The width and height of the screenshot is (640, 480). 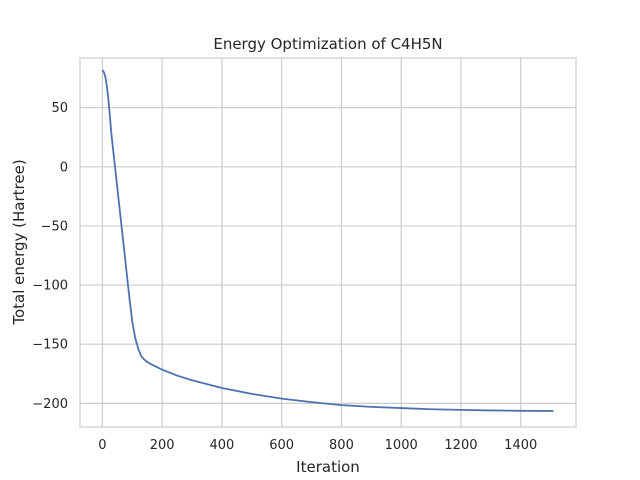 I want to click on x-tick-label: 0, so click(x=102, y=445).